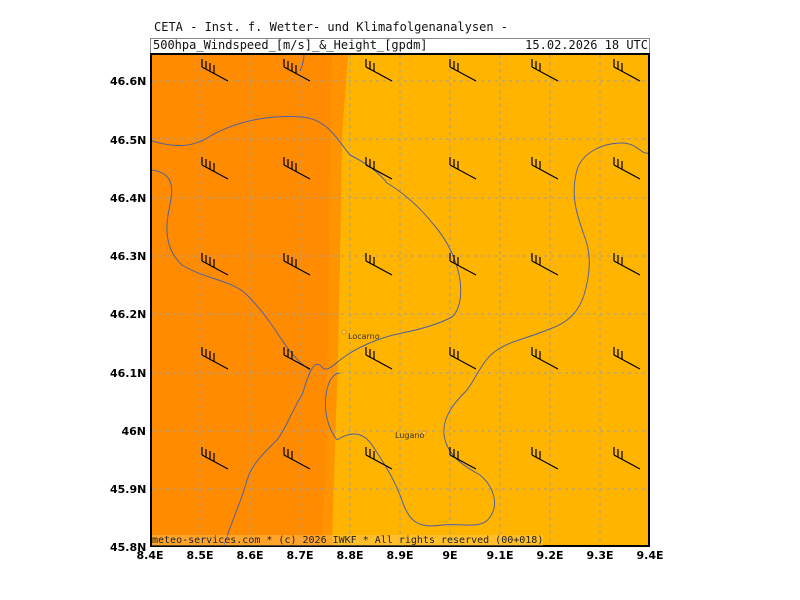  Describe the element at coordinates (600, 555) in the screenshot. I see `lon-label: 9.3E` at that location.